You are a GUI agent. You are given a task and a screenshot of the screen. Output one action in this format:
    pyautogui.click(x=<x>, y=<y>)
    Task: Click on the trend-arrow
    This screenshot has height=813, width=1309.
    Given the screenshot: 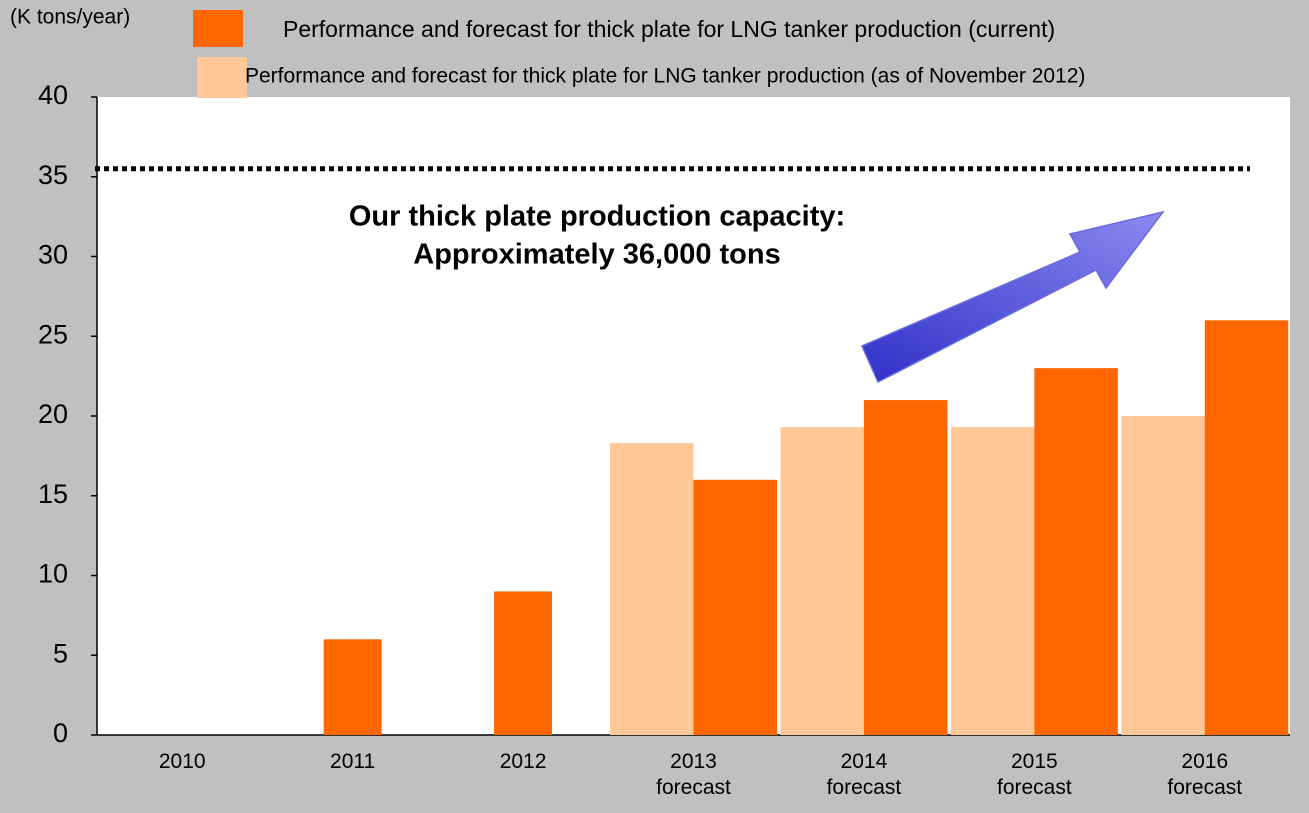 What is the action you would take?
    pyautogui.click(x=1013, y=297)
    